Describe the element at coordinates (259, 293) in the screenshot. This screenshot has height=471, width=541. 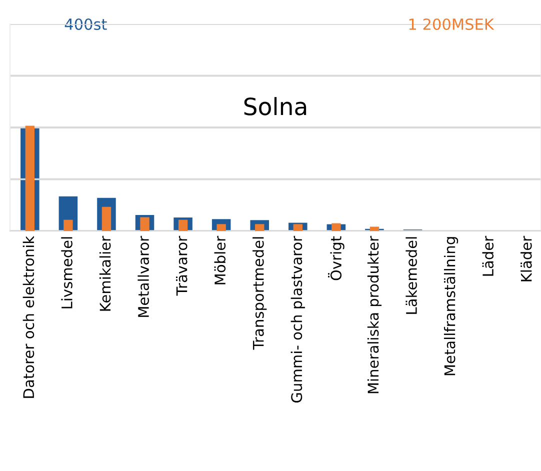
I see `x-tick-label: Transportmedel` at that location.